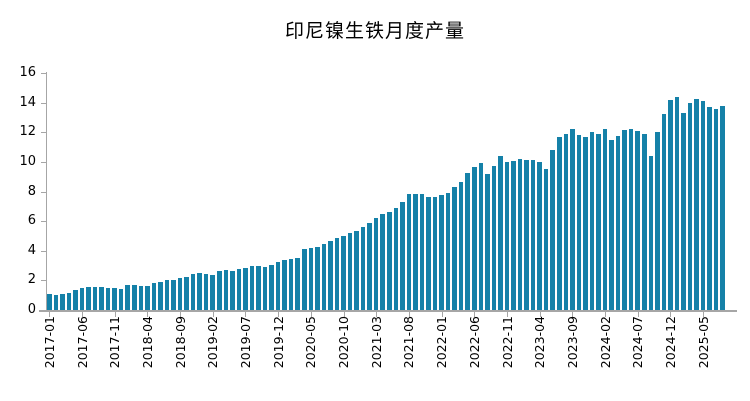  What do you see at coordinates (703, 342) in the screenshot?
I see `x-tick-label: 2025-05` at bounding box center [703, 342].